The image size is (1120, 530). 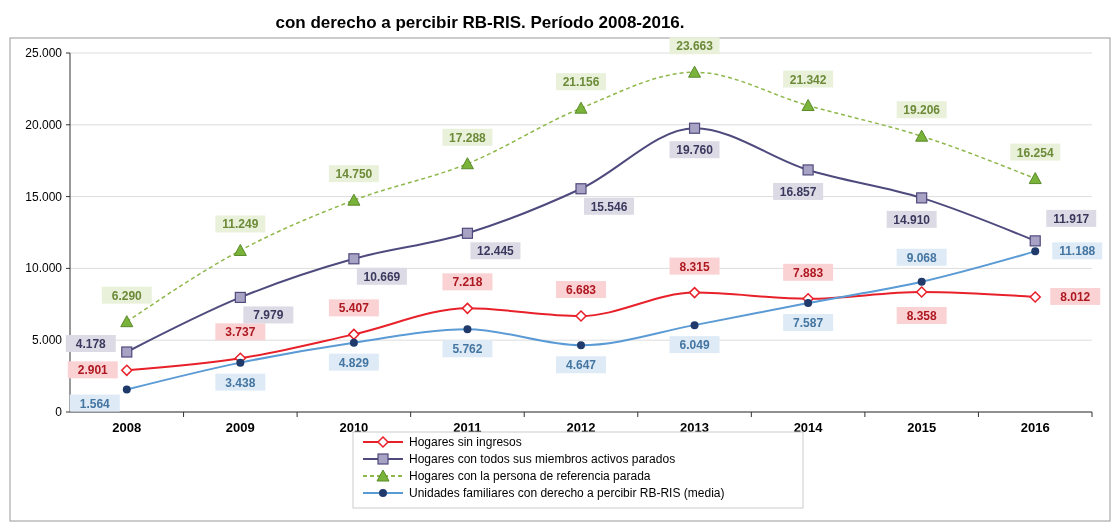 I want to click on data-label: 17.288, so click(x=468, y=137).